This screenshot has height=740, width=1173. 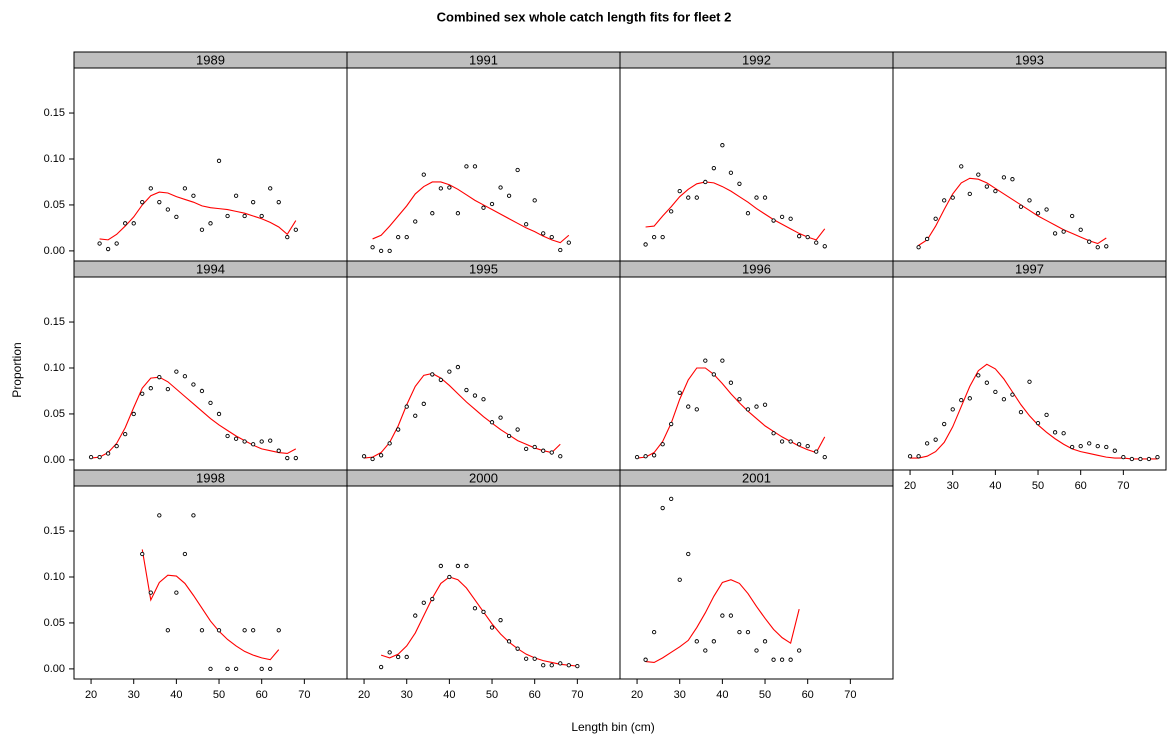 I want to click on x-tick-label: 20, so click(x=910, y=486).